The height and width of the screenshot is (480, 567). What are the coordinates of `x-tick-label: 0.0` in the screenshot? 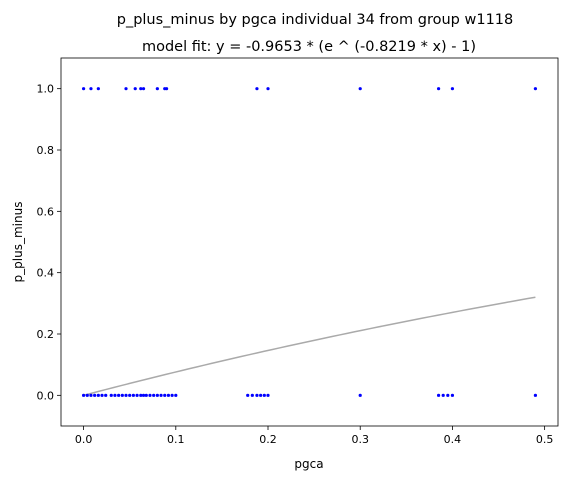 It's located at (84, 439).